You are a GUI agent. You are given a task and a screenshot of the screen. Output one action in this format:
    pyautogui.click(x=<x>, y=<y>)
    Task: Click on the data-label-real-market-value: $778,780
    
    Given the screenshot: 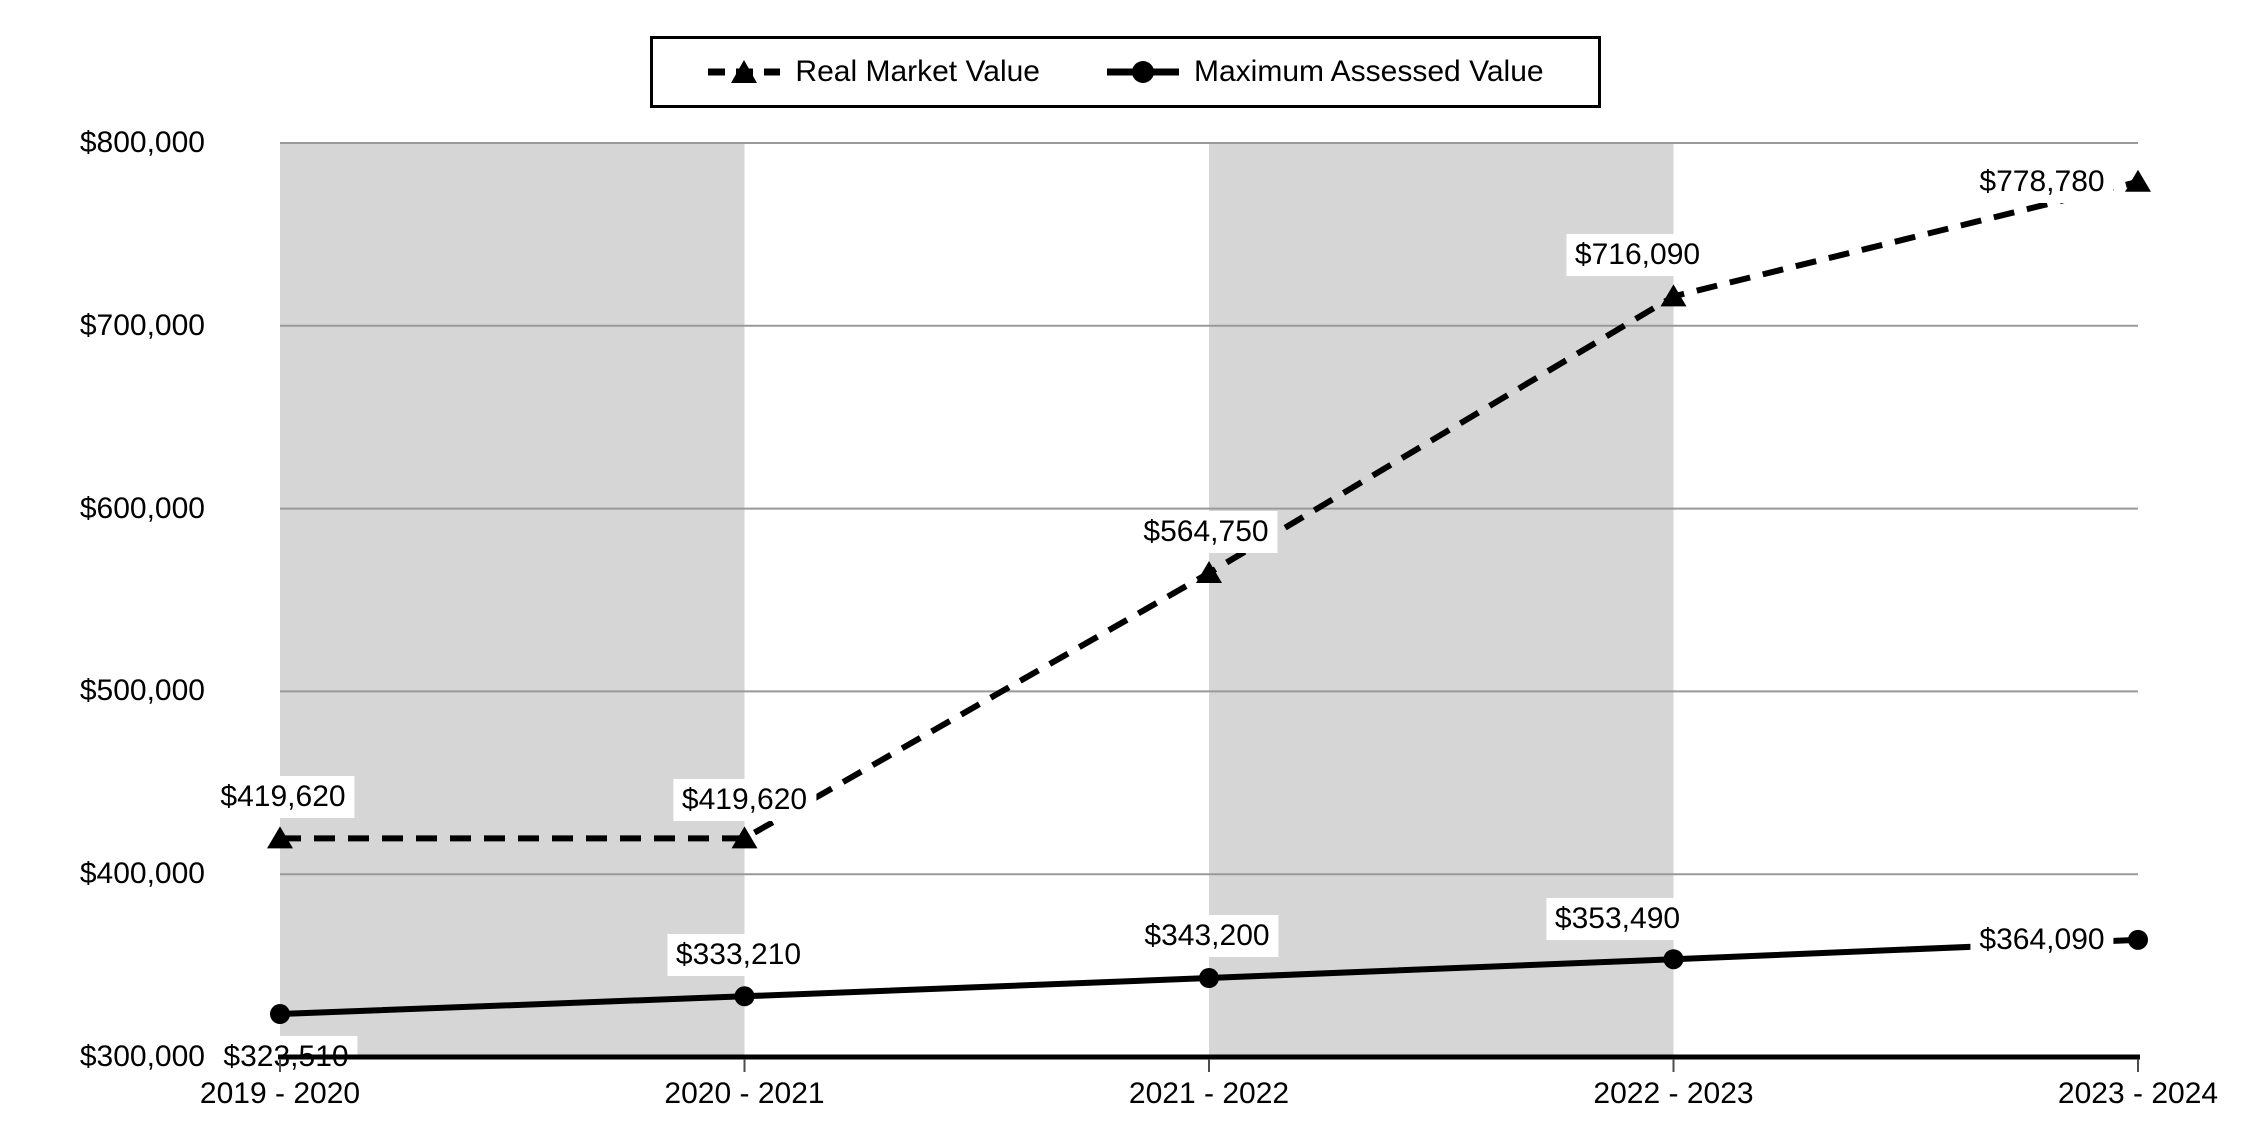 What is the action you would take?
    pyautogui.click(x=2042, y=181)
    